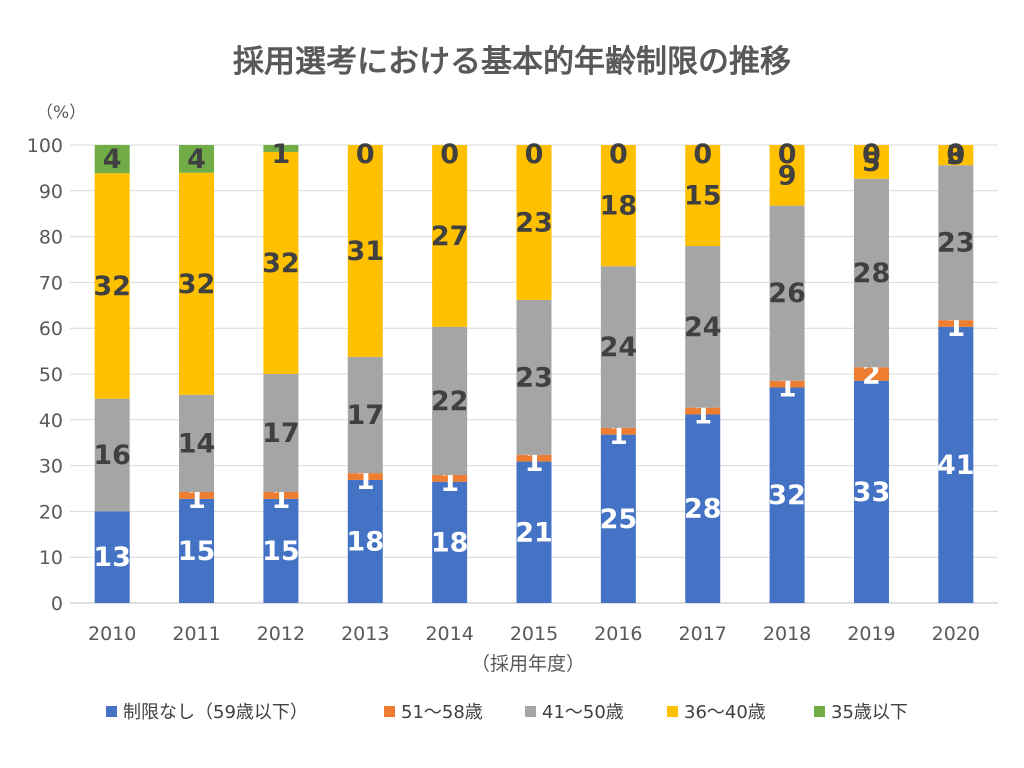 This screenshot has height=768, width=1024. I want to click on y-tick-label: 0, so click(57, 604).